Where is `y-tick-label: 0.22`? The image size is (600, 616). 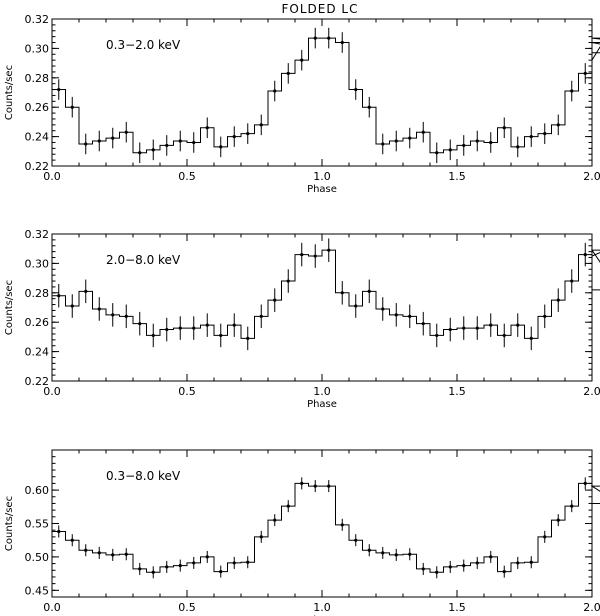 y-tick-label: 0.22 is located at coordinates (37, 166).